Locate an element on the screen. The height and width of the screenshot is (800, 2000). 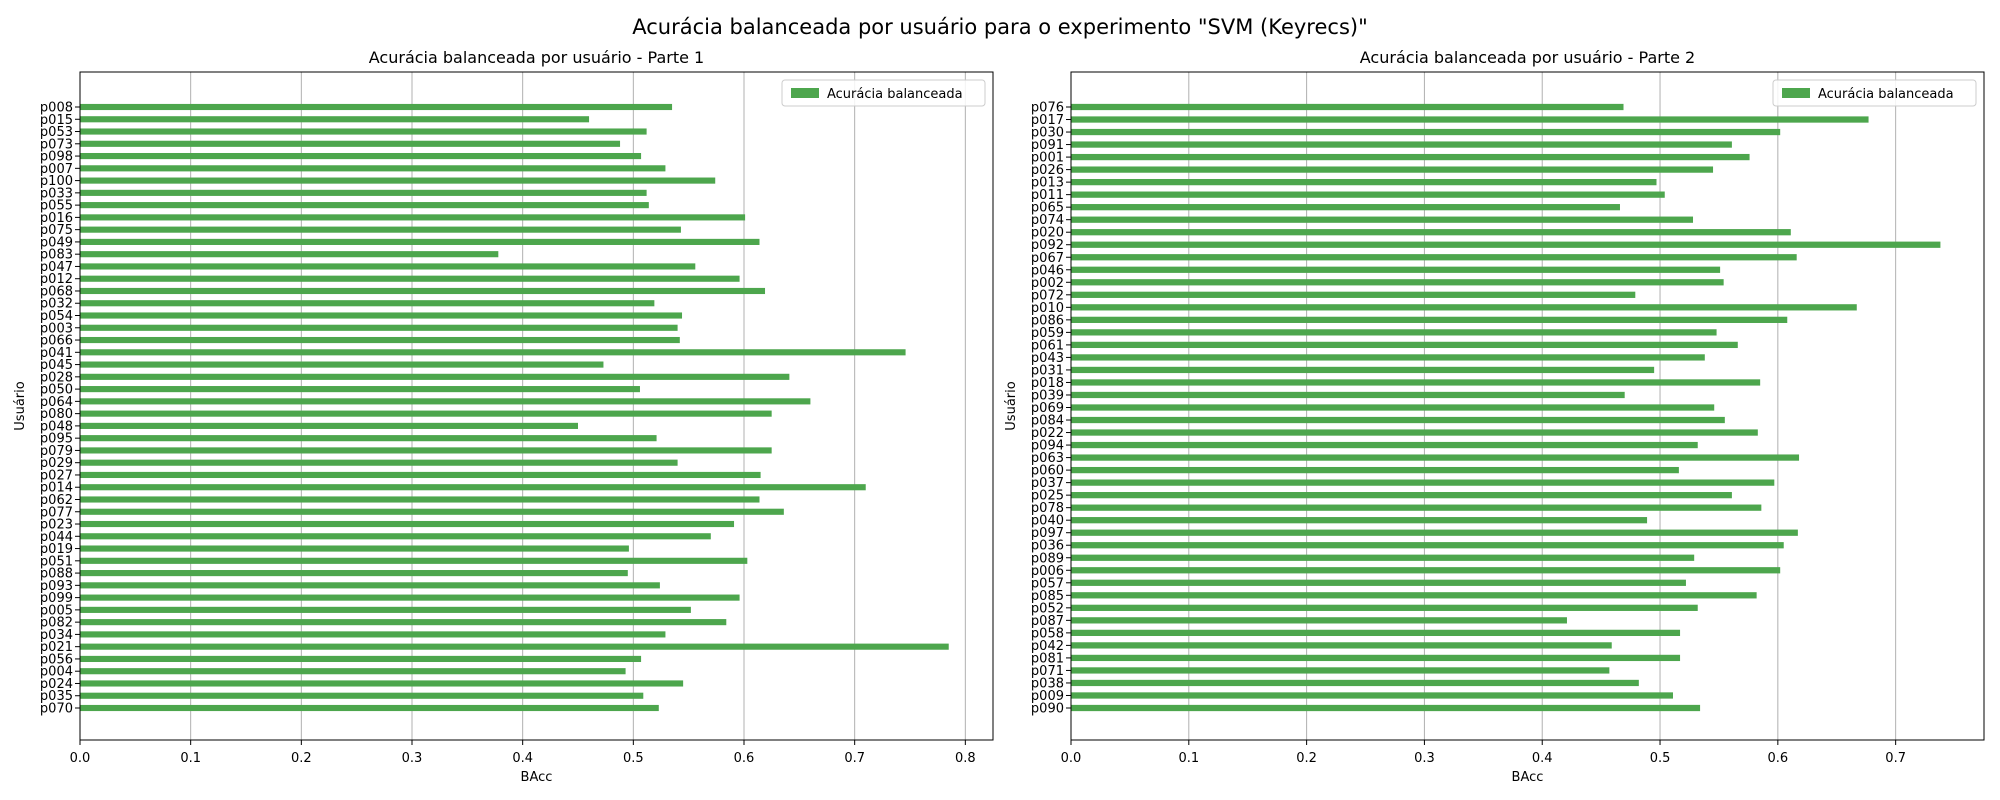
y-tick-label: p038 is located at coordinates (1047, 683).